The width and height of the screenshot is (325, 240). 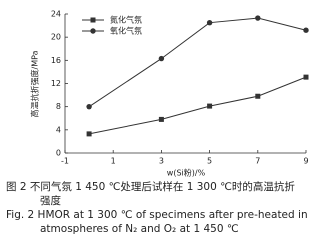 What do you see at coordinates (65, 161) in the screenshot?
I see `x-tick-label: -1` at bounding box center [65, 161].